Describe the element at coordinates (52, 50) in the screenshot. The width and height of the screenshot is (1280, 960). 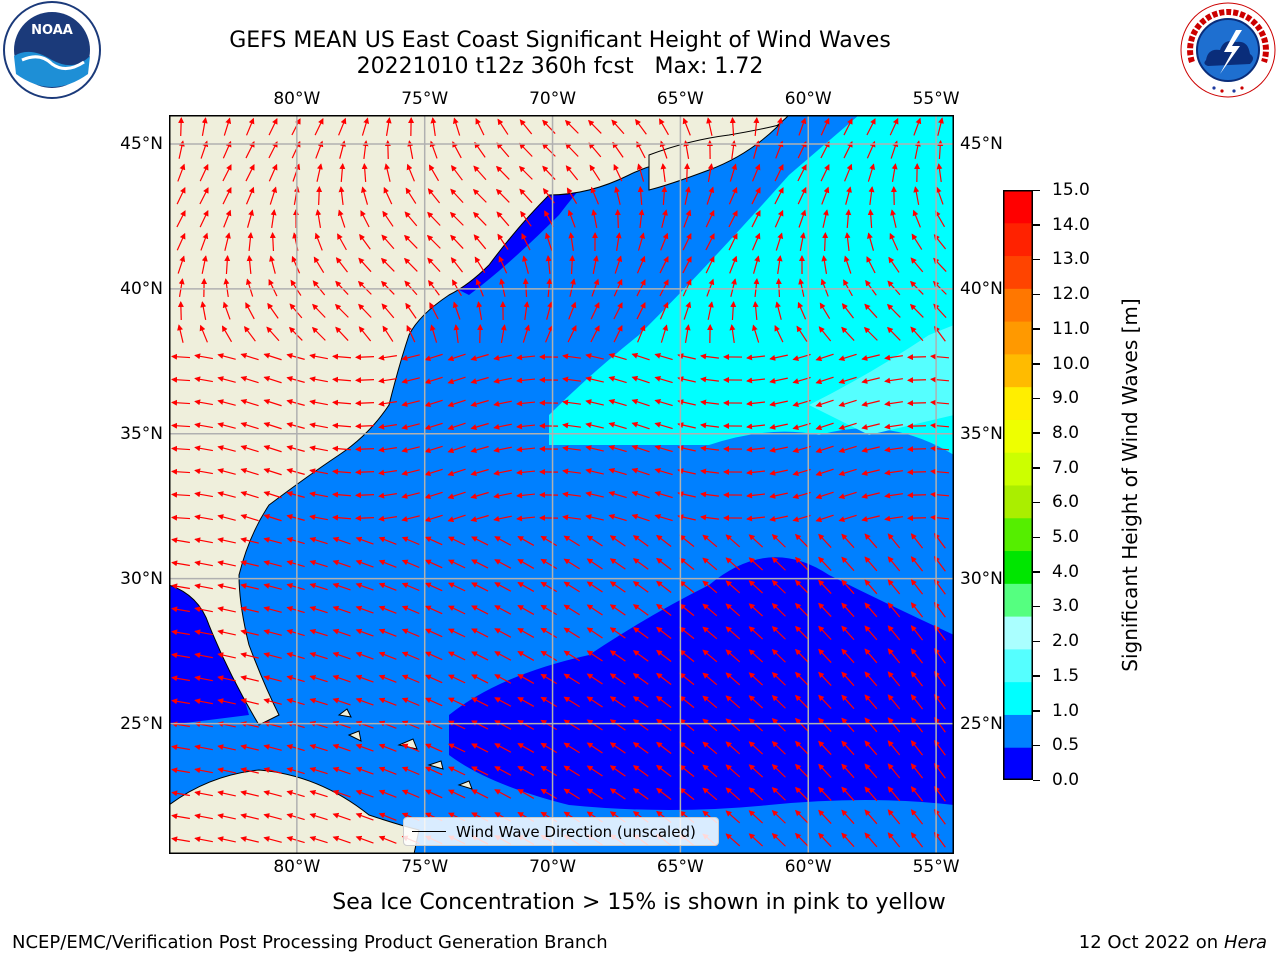
I see `noaa-logo-icon: NOAA` at that location.